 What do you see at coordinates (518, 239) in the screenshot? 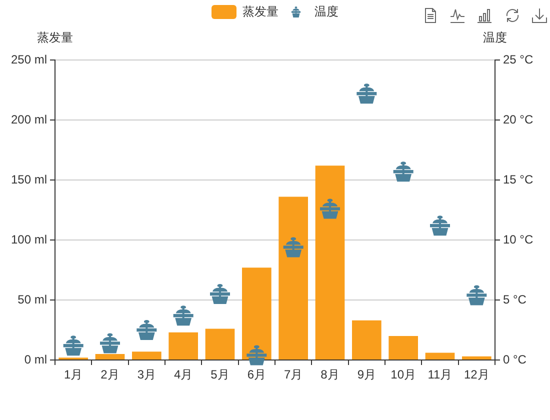
I see `y2-tick-label: 10 °C` at bounding box center [518, 239].